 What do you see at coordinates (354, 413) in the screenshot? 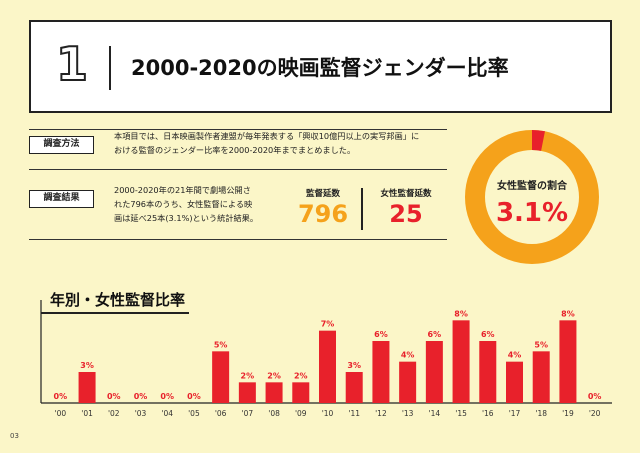
I see `x-tick-label-11: '11` at bounding box center [354, 413].